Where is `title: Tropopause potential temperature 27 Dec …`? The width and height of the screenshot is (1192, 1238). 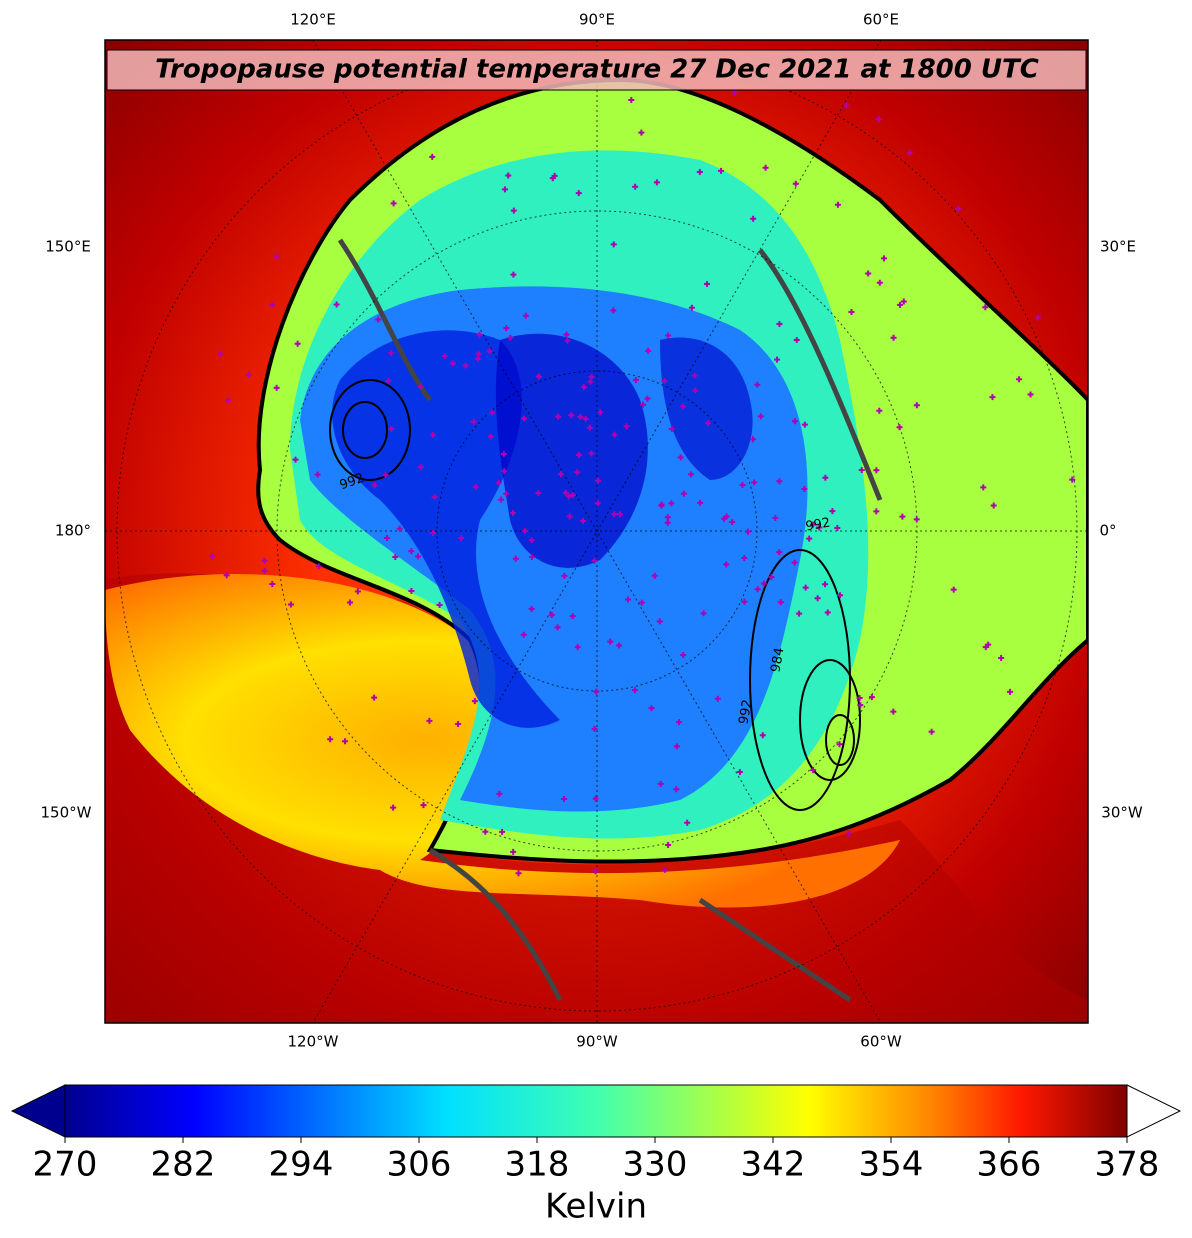
title: Tropopause potential temperature 27 Dec … is located at coordinates (597, 70).